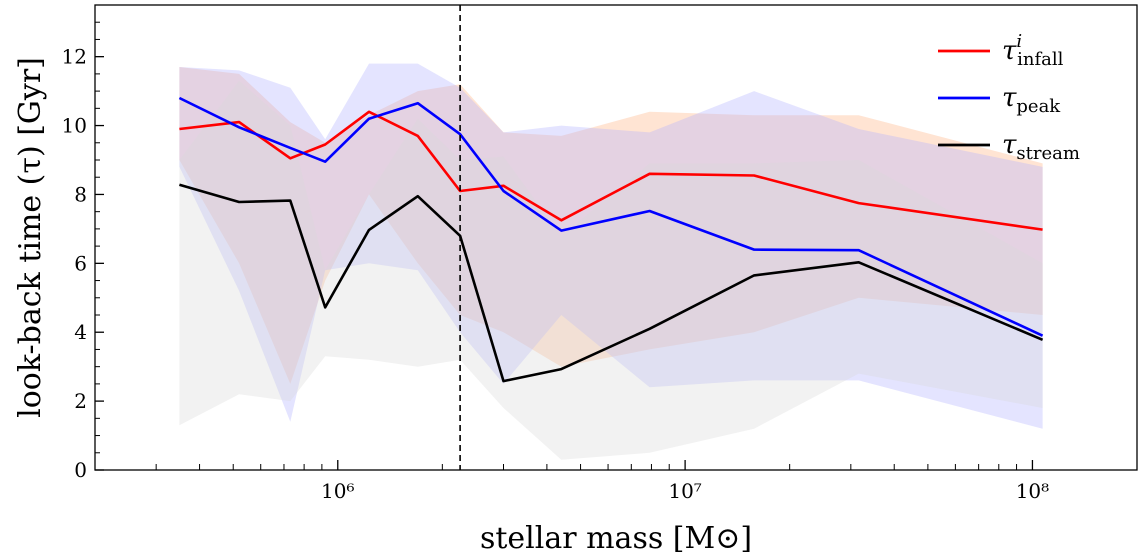 The image size is (1145, 554). Describe the element at coordinates (1041, 147) in the screenshot. I see `legend-entry-stream: τstream` at that location.